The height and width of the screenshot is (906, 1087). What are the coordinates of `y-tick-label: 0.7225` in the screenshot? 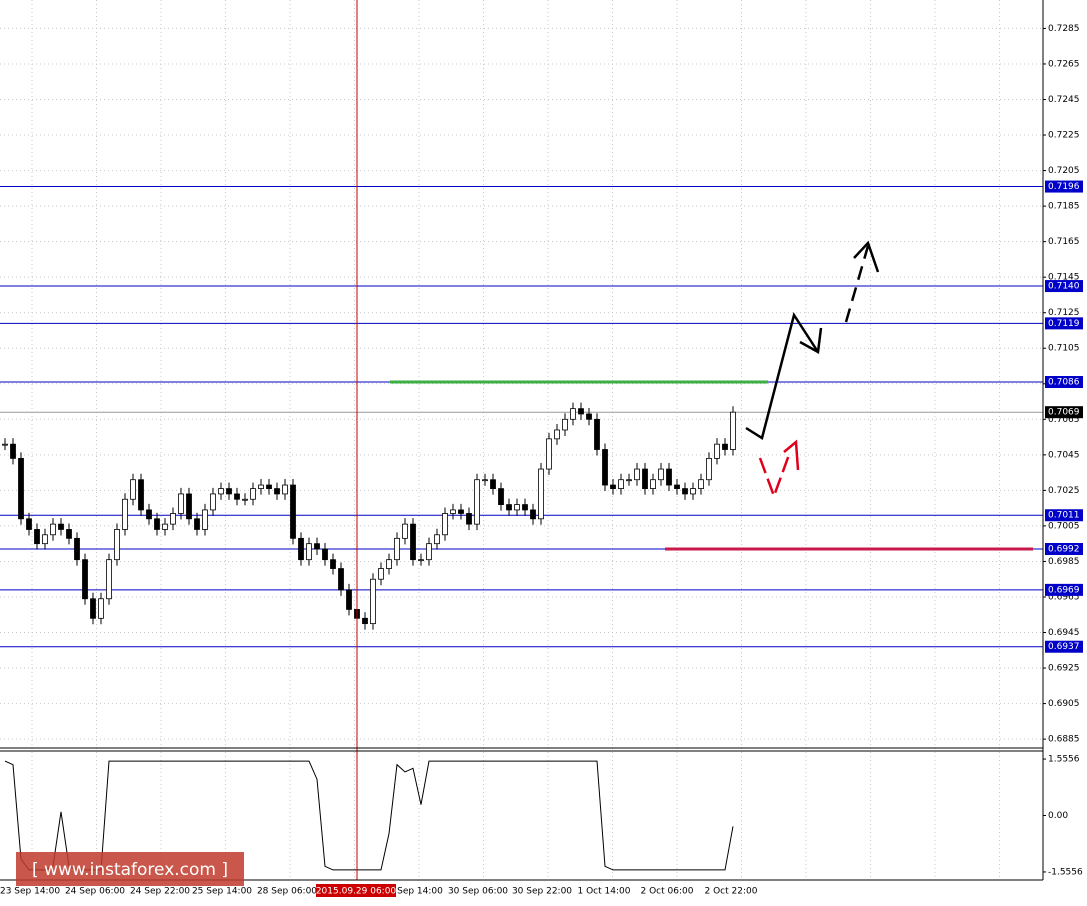 It's located at (1064, 136).